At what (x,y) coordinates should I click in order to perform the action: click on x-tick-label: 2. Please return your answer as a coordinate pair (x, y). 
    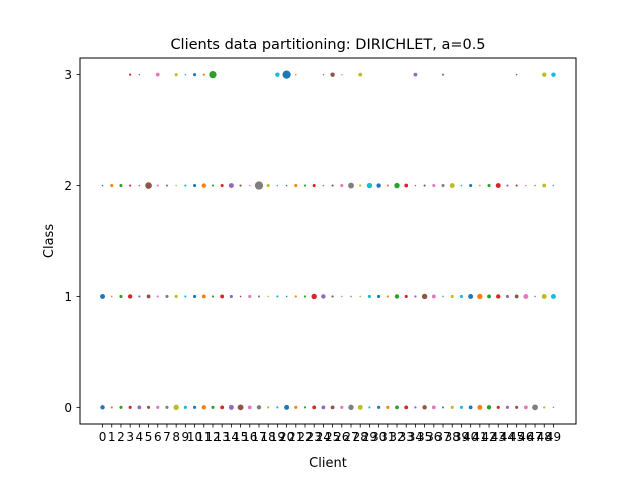
    Looking at the image, I should click on (121, 437).